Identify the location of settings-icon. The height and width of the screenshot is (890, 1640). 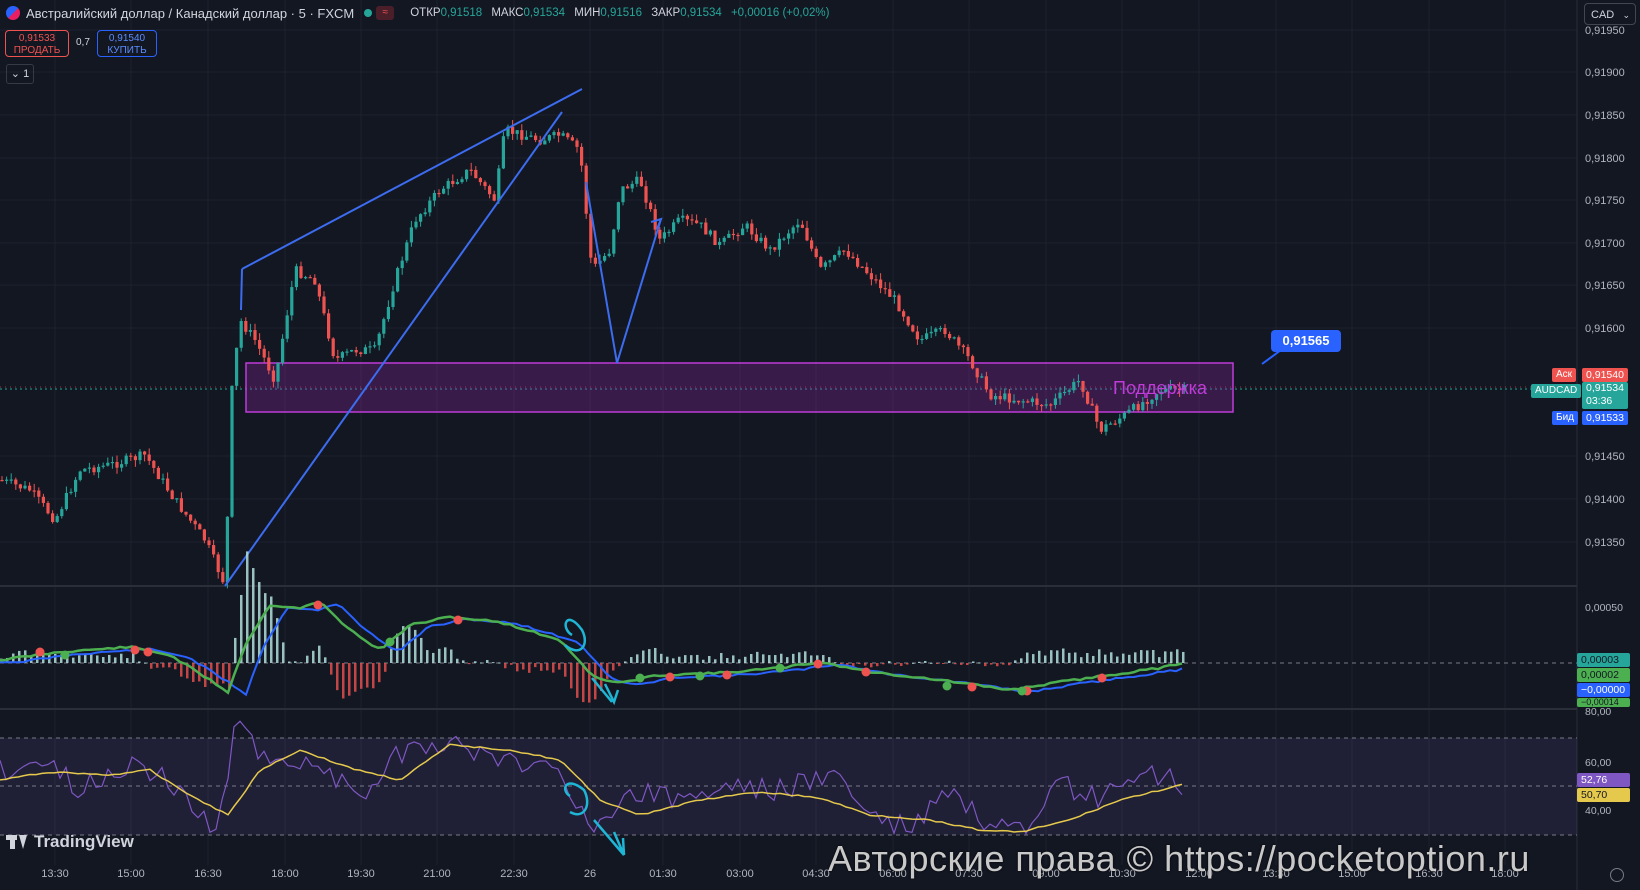
(1617, 875).